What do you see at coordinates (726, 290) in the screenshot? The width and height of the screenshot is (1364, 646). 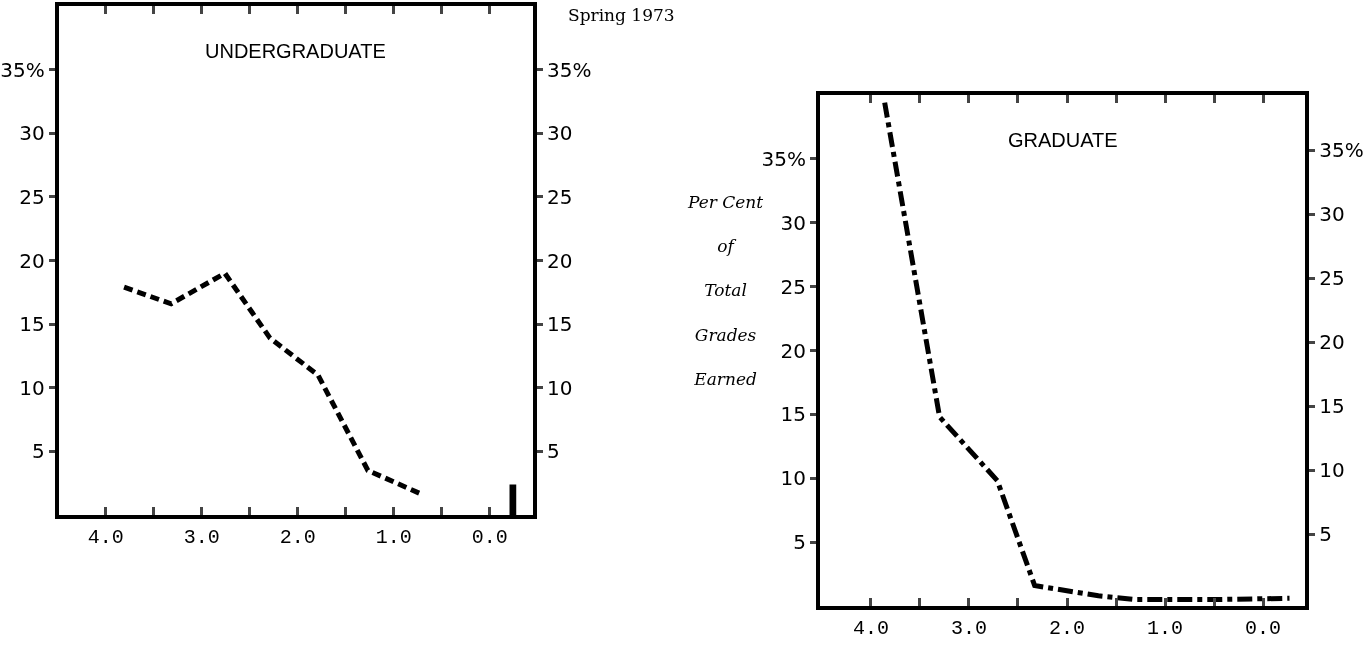 I see `text: Per Cent of Total Grades Earned` at bounding box center [726, 290].